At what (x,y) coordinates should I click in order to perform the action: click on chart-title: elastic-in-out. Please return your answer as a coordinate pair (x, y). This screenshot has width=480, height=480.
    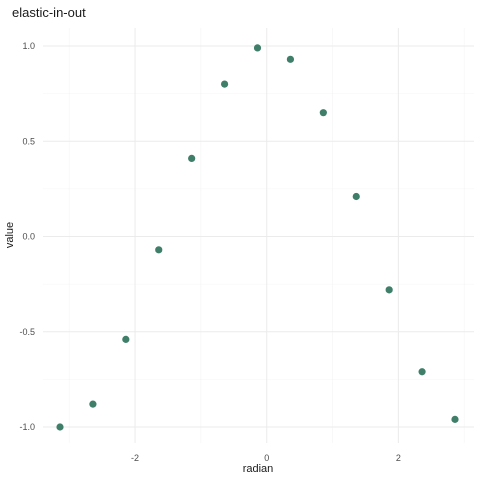
    Looking at the image, I should click on (49, 12).